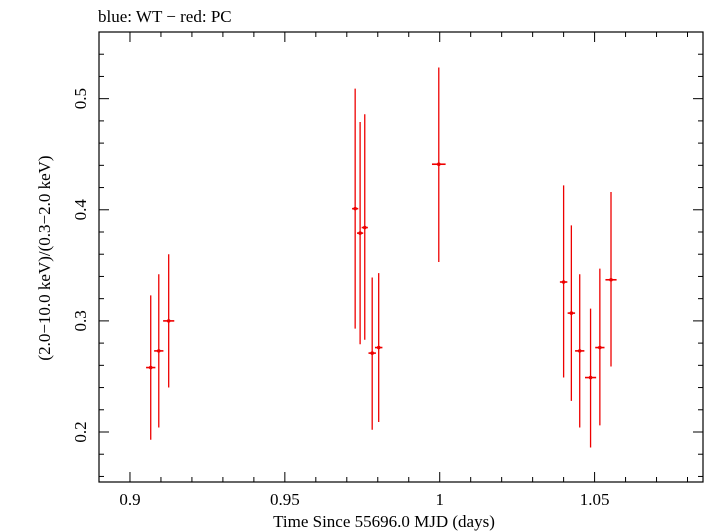 The height and width of the screenshot is (532, 705). I want to click on y-tick-label: 0.3, so click(80, 320).